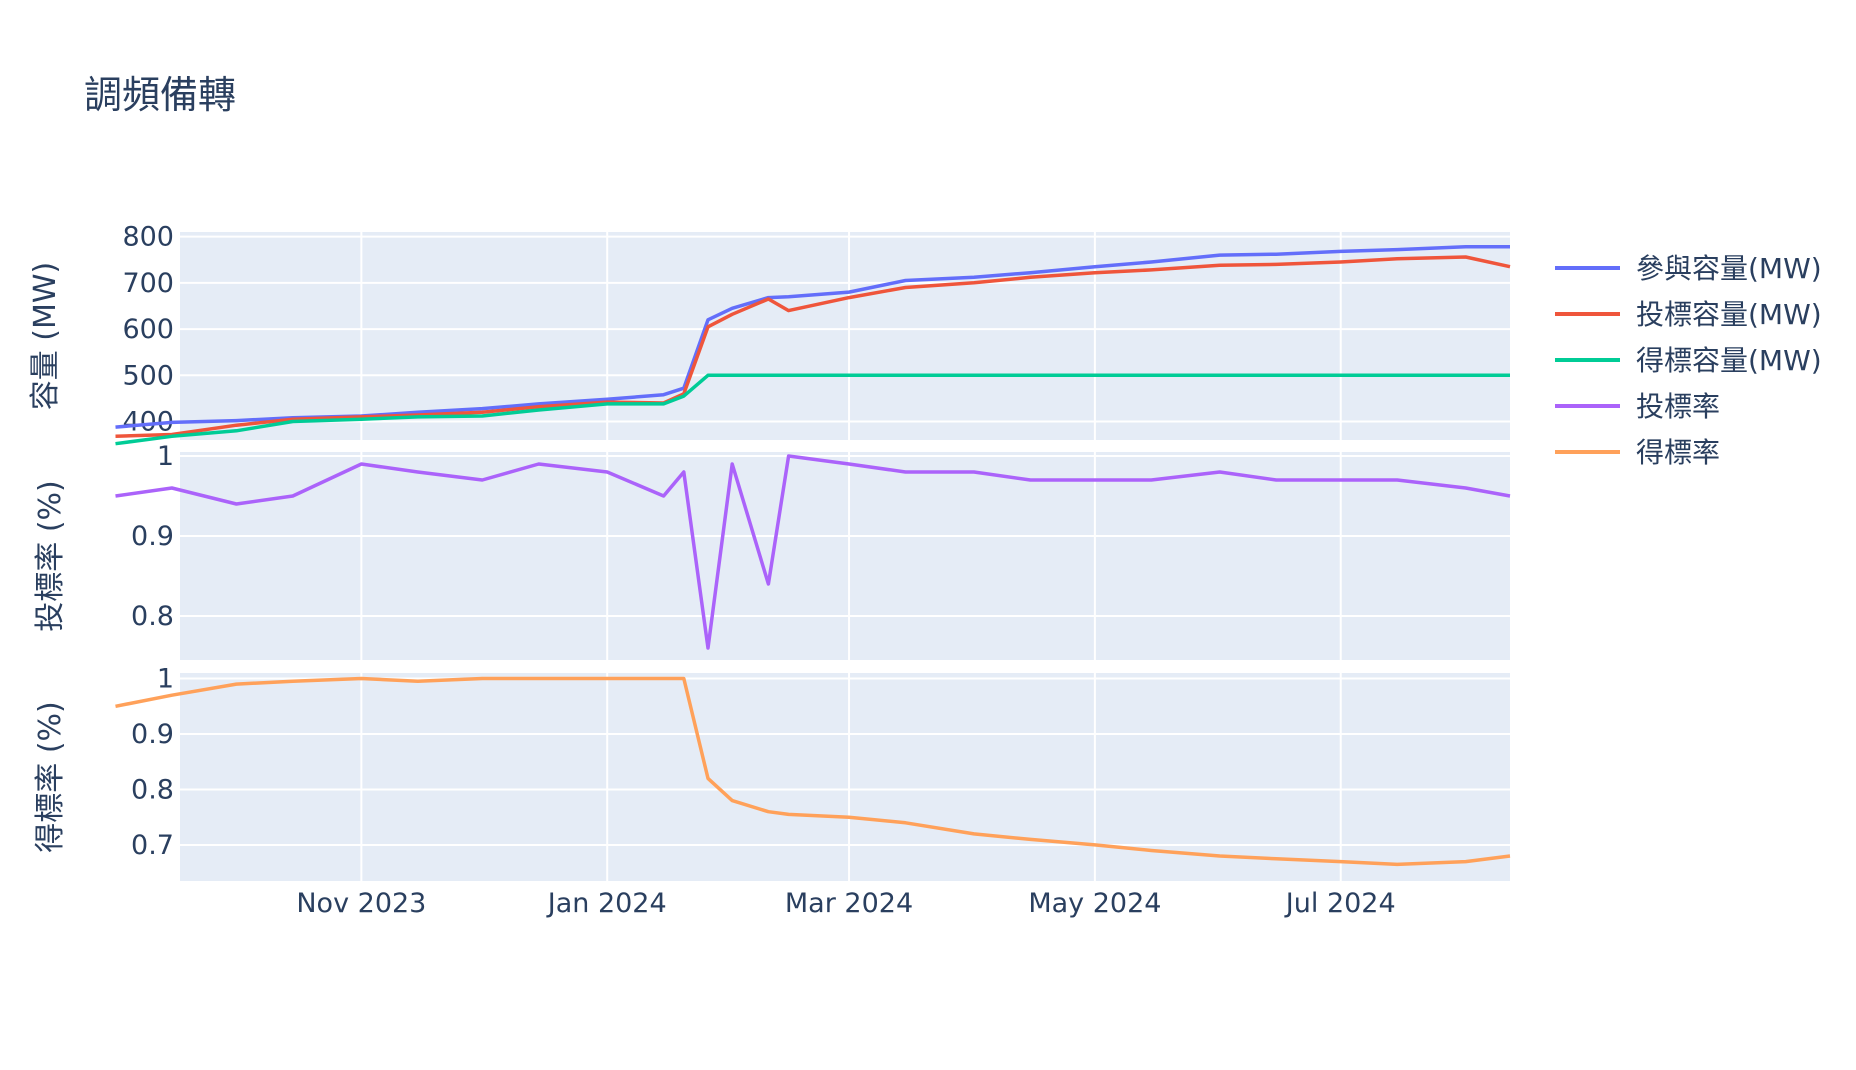  I want to click on legend-label: 投標容量(MW), so click(1729, 314).